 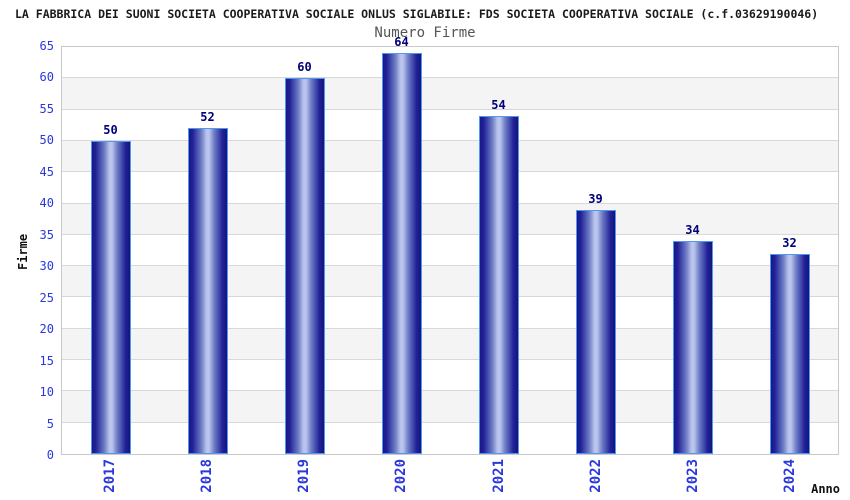 I want to click on bar-value-label: 64, so click(x=401, y=42).